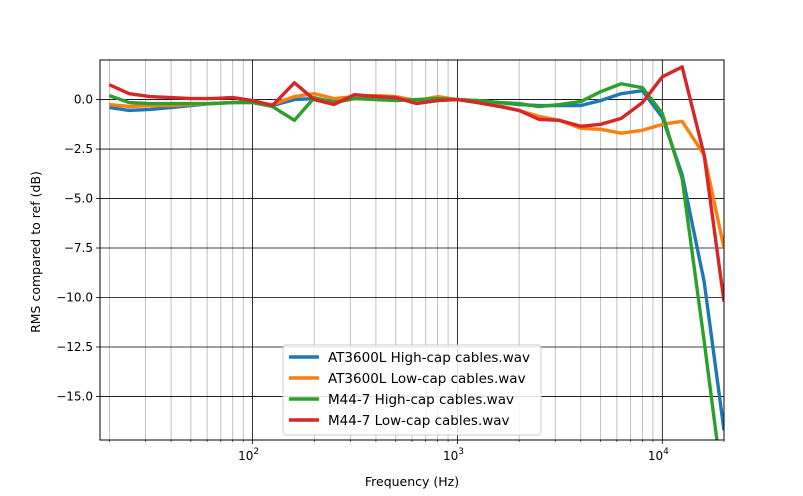  I want to click on legend-label: M44-7 Low-cap cables.wav, so click(419, 421).